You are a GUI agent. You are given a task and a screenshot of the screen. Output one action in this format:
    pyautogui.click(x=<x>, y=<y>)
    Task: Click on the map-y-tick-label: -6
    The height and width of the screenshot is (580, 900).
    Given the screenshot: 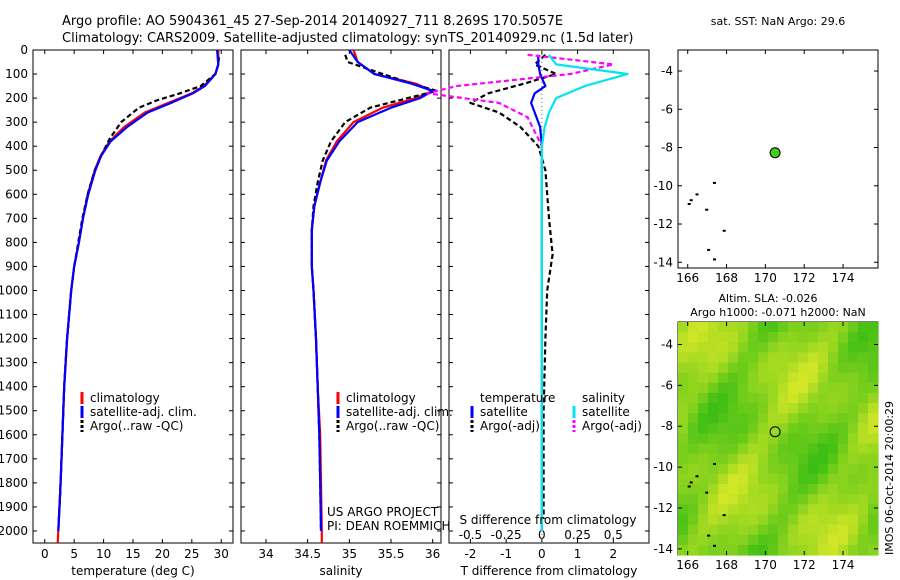 What is the action you would take?
    pyautogui.click(x=667, y=385)
    